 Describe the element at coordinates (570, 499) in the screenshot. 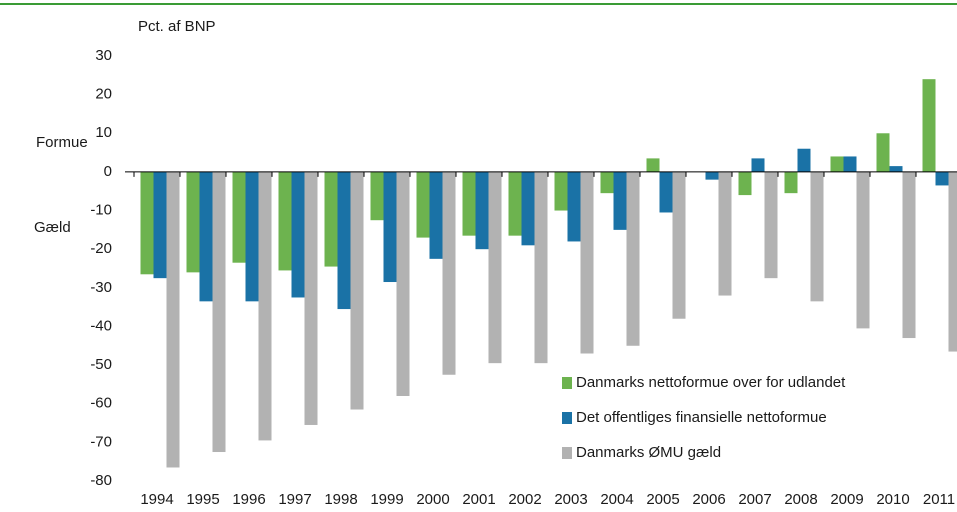

I see `x-tick-label: 2003` at that location.